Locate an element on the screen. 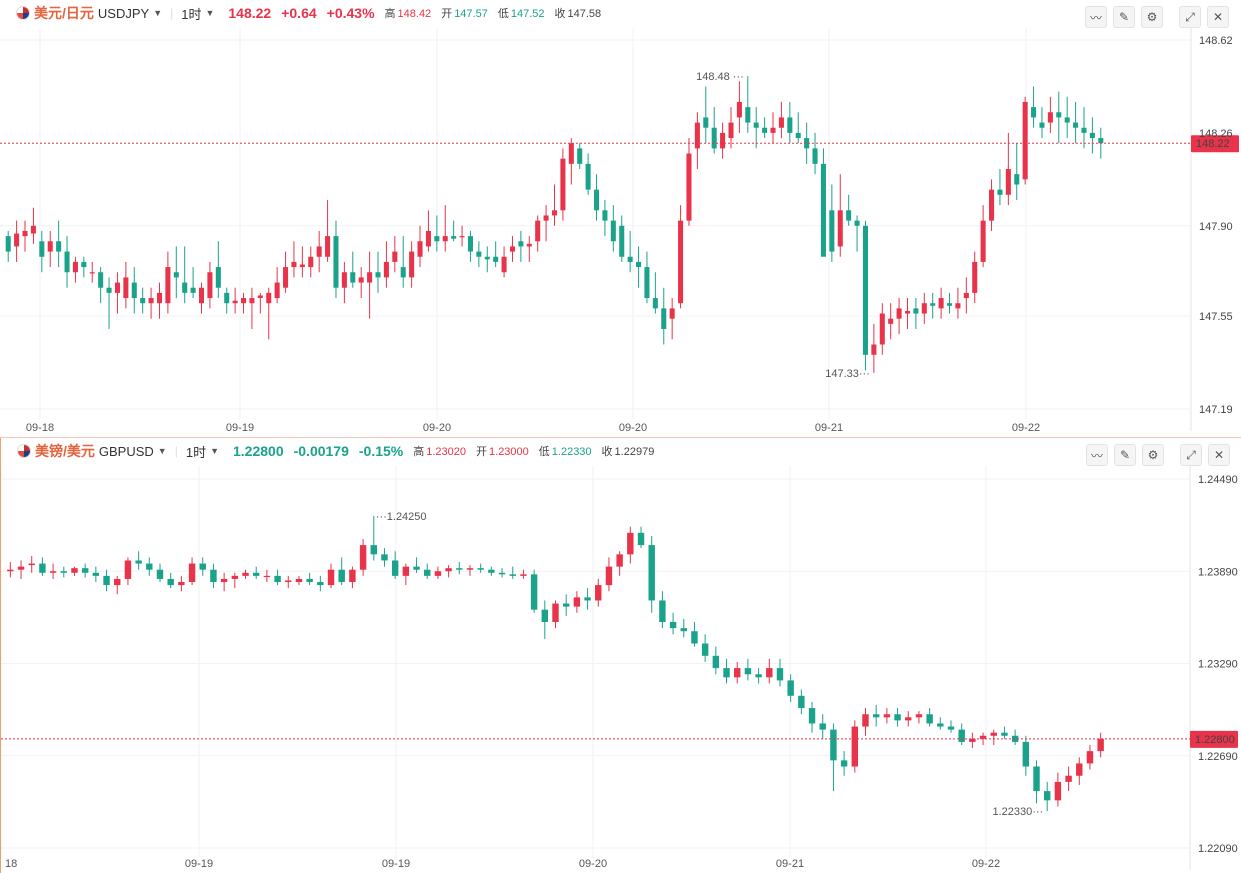 The width and height of the screenshot is (1241, 873). high-label: 高 is located at coordinates (419, 452).